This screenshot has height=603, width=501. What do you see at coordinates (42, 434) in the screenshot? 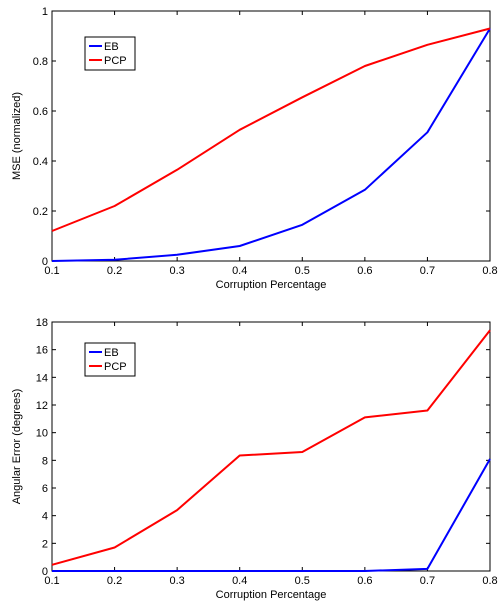
I see `y-tick-label: 10` at bounding box center [42, 434].